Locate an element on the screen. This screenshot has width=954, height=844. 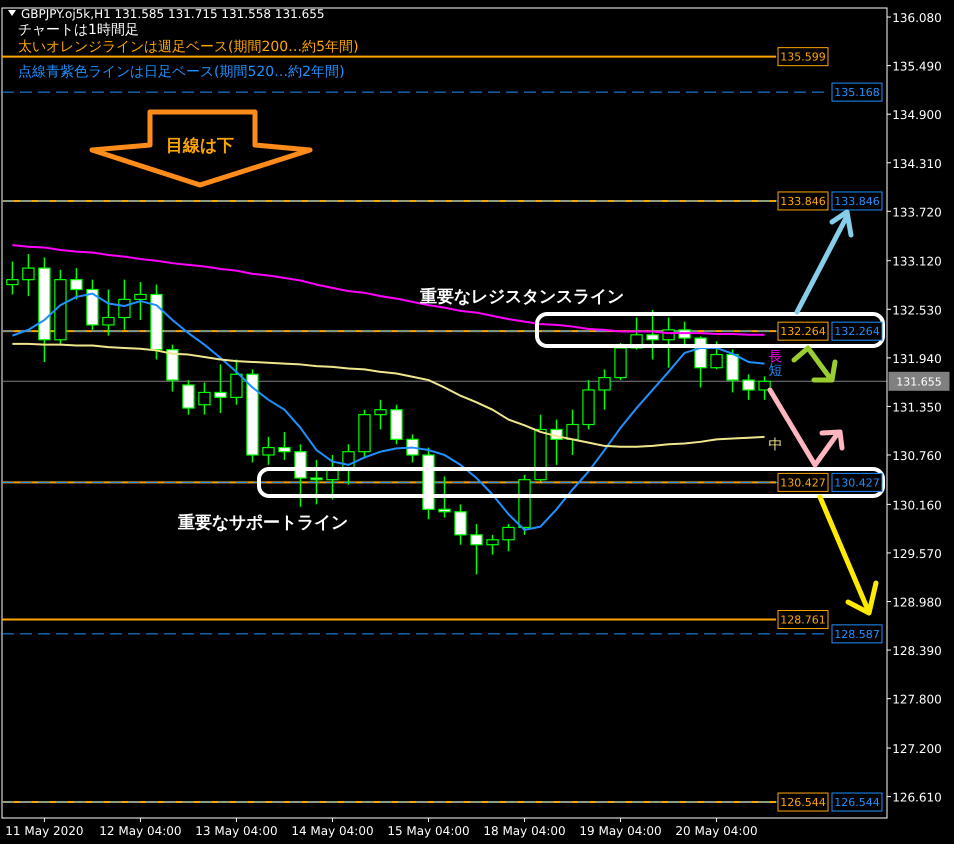
x-tick-label: 14 May 04:00 is located at coordinates (332, 831).